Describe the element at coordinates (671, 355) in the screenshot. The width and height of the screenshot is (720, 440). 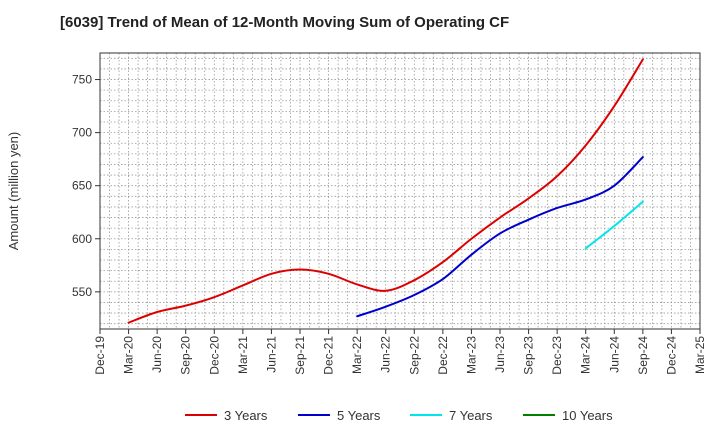
I see `x-tick-label: Dec-24` at that location.